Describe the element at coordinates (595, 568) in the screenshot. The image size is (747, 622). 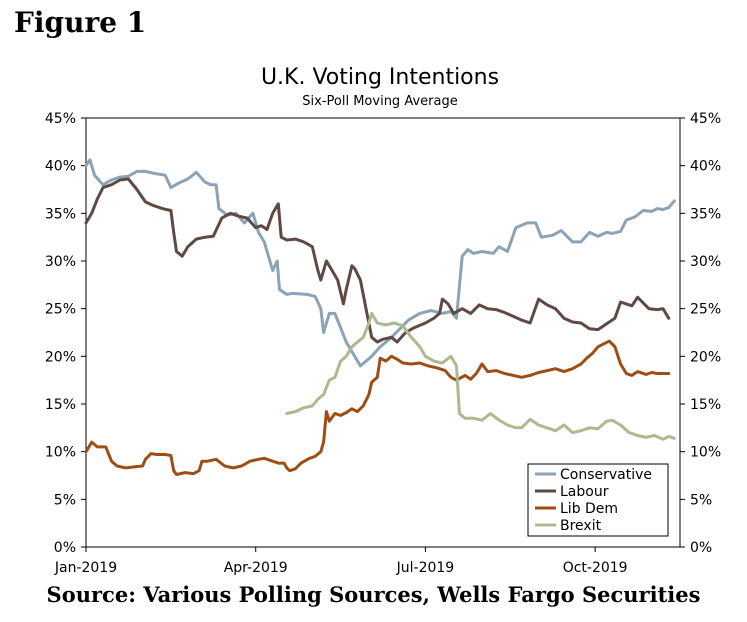
I see `x-tick-label: Oct-2019` at that location.